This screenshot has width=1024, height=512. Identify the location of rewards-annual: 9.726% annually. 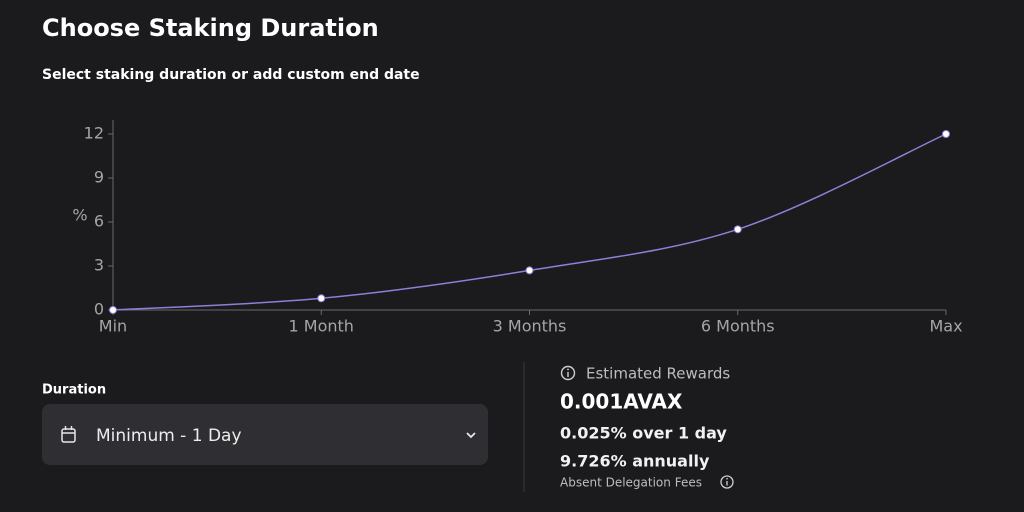
(635, 461).